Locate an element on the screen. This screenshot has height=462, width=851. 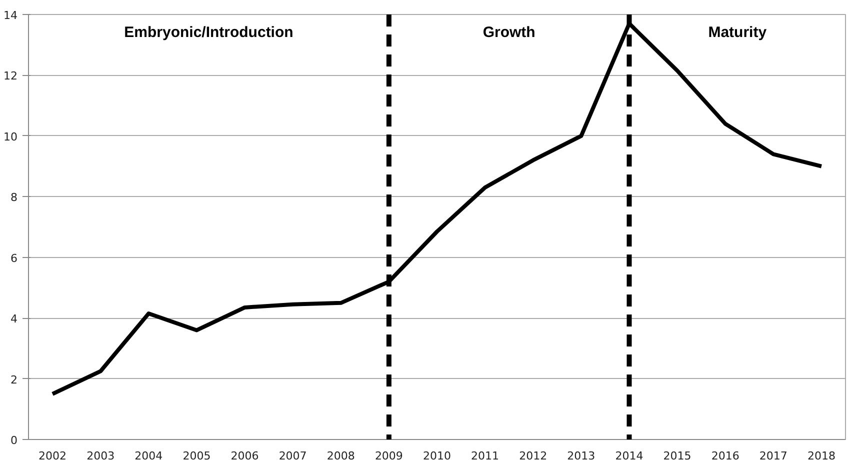
y-tick-label: 6 is located at coordinates (14, 258).